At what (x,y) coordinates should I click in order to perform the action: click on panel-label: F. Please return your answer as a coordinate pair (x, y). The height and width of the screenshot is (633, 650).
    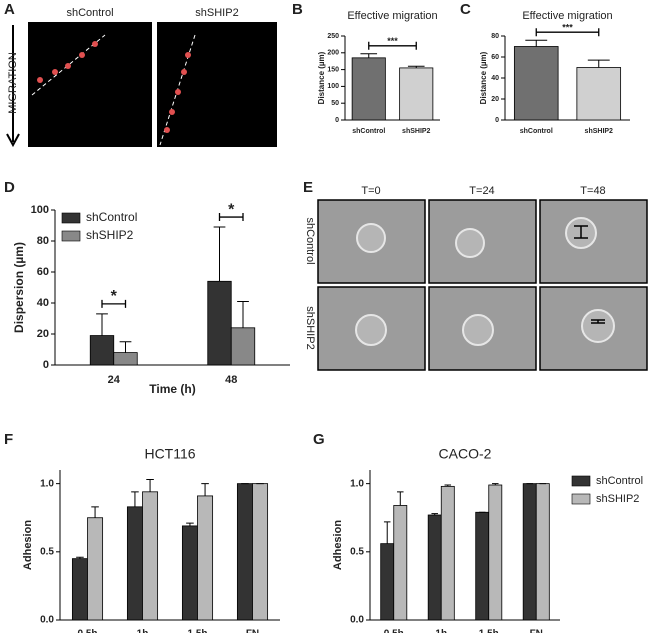
    Looking at the image, I should click on (8, 439).